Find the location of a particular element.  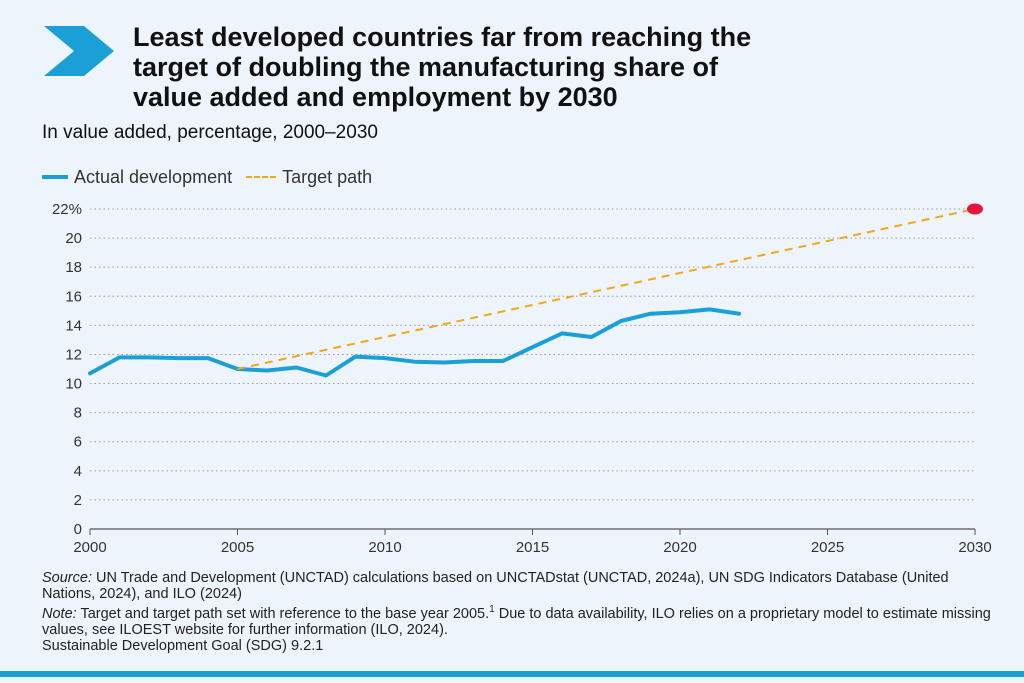

legend-label-actual: Actual development is located at coordinates (153, 176).